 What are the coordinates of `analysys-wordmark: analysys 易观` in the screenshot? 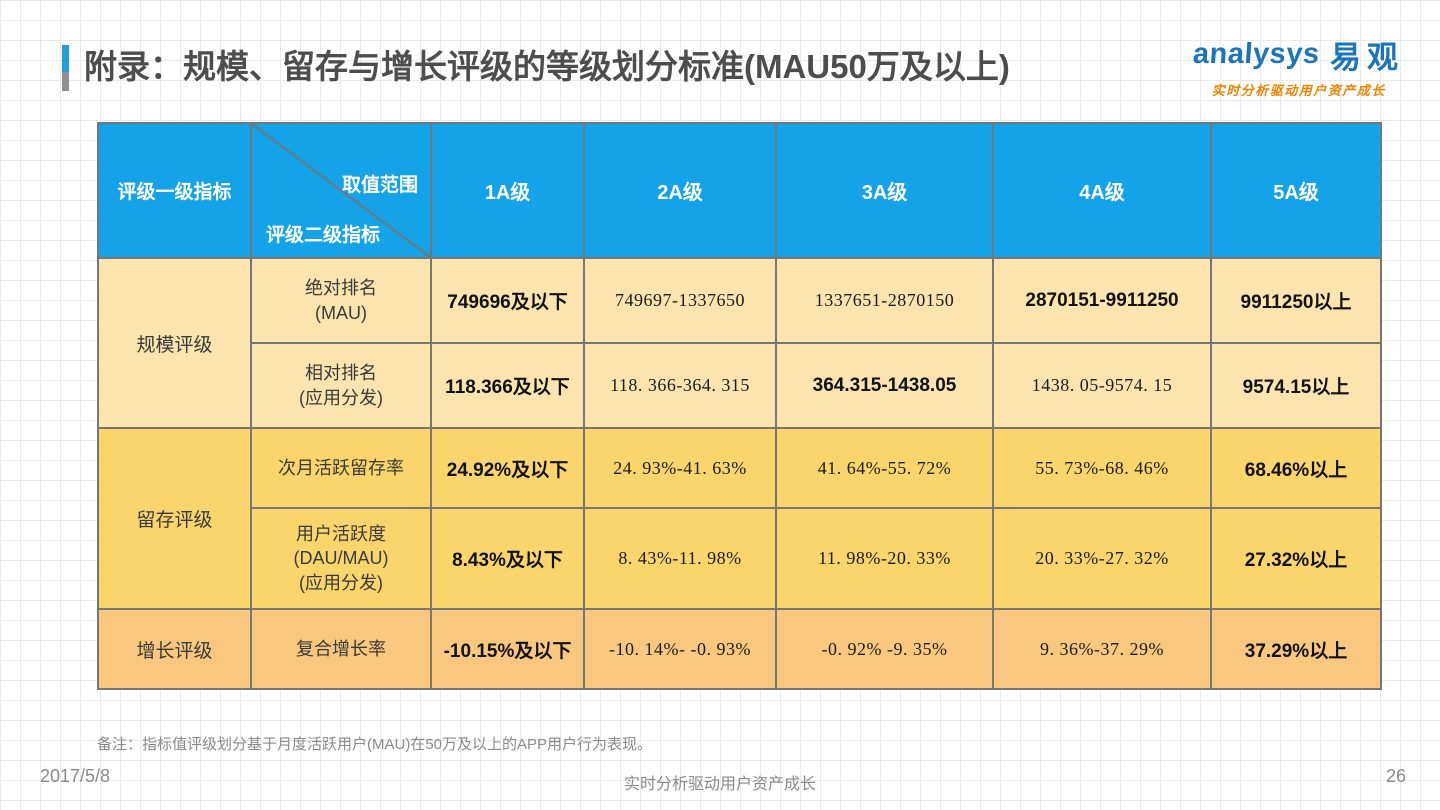 It's located at (1298, 54).